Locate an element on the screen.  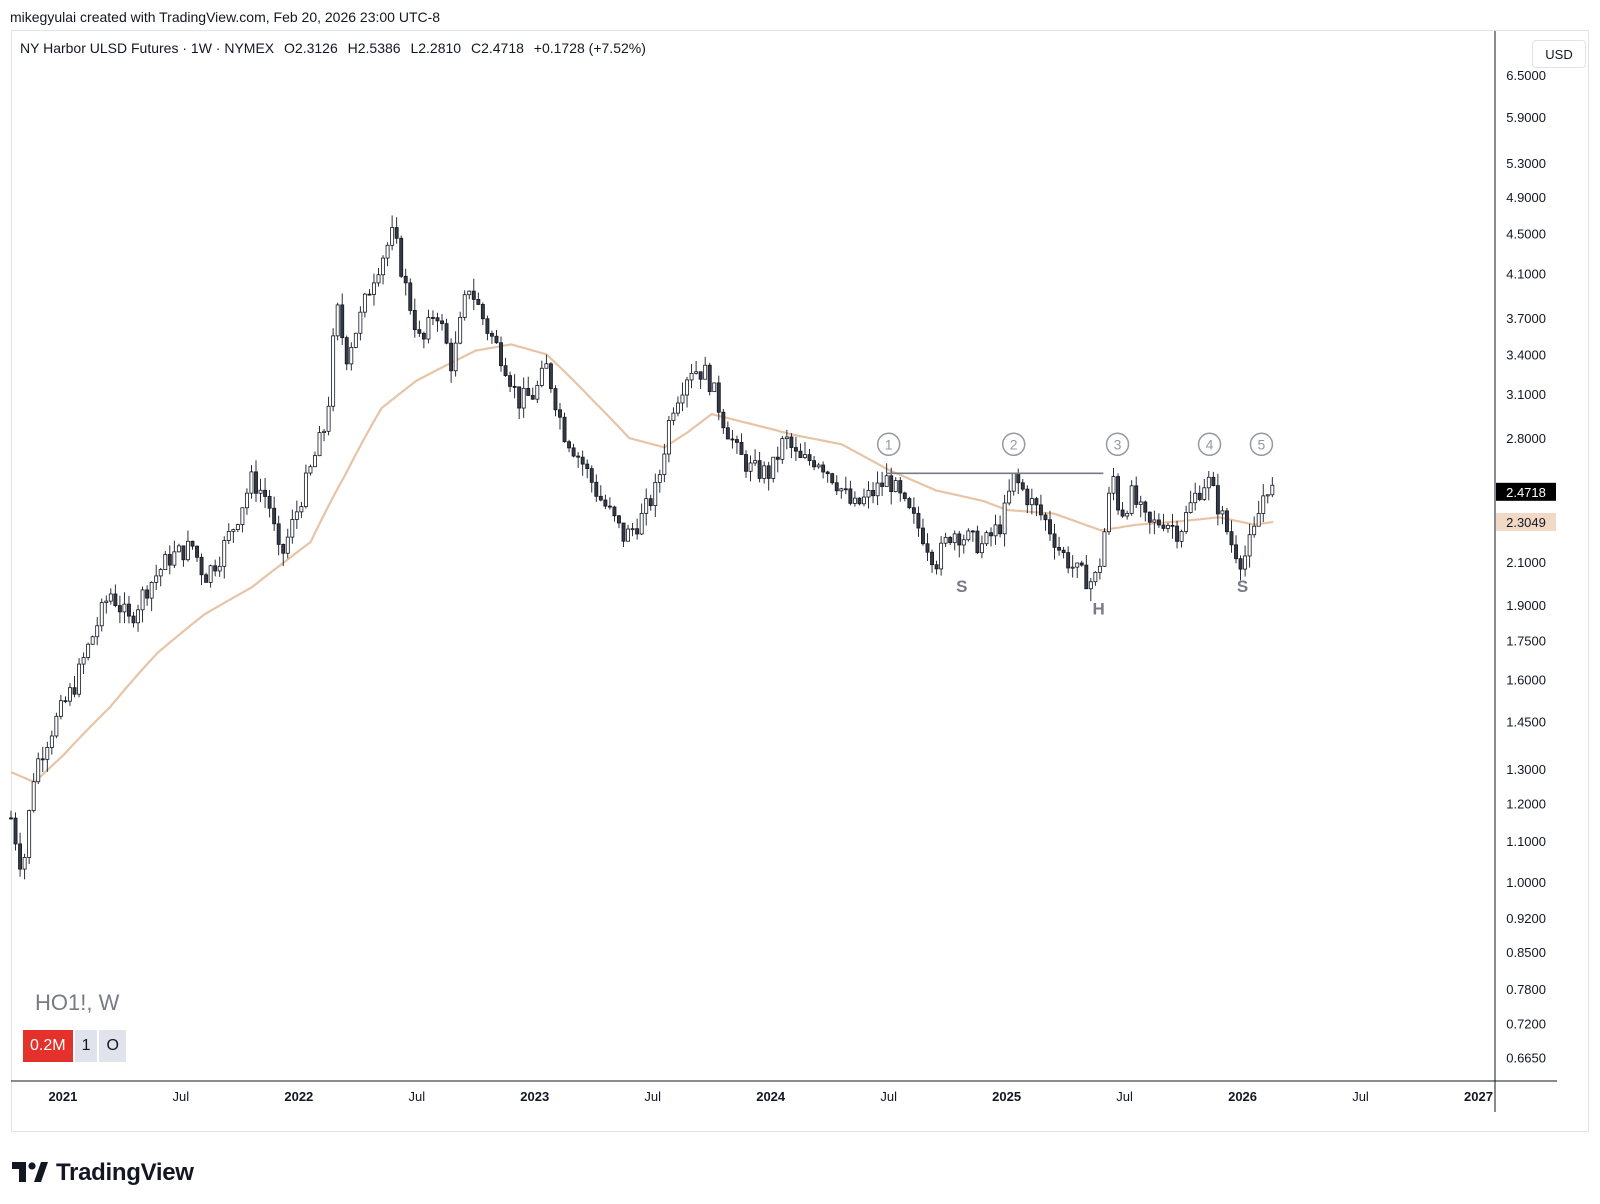
pattern-label: S is located at coordinates (1242, 586).